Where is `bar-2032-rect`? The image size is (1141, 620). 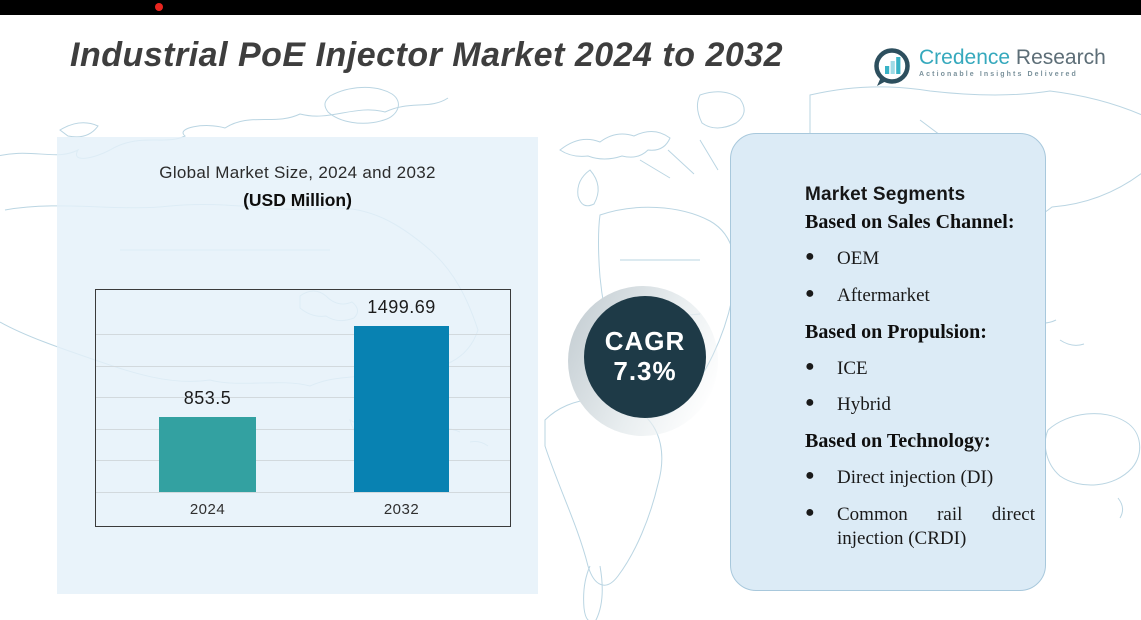
bar-2032-rect is located at coordinates (401, 409).